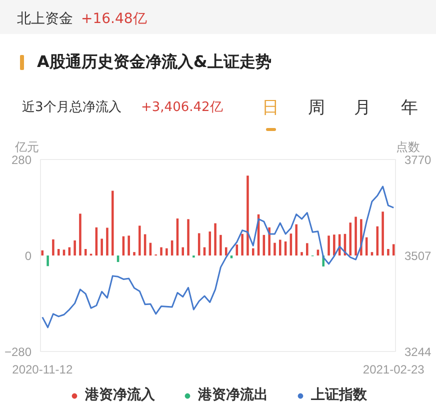  I want to click on y2-tick-label: 3507, so click(418, 256).